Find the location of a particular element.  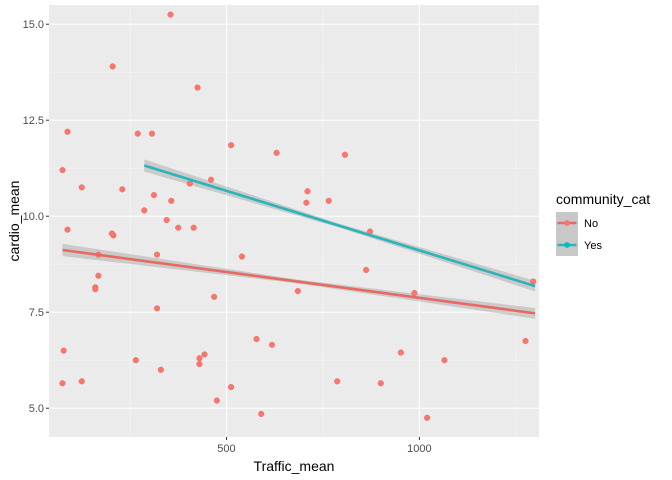

y-tick-label: 10.0 is located at coordinates (33, 217).